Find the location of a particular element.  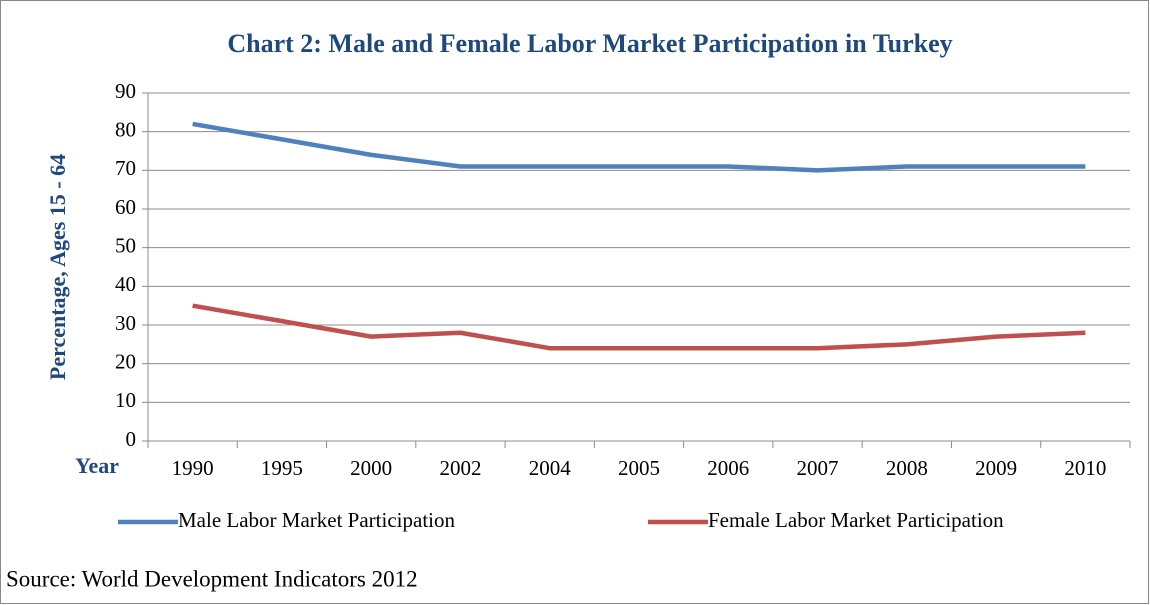

x-tick-label: 2000 is located at coordinates (371, 468).